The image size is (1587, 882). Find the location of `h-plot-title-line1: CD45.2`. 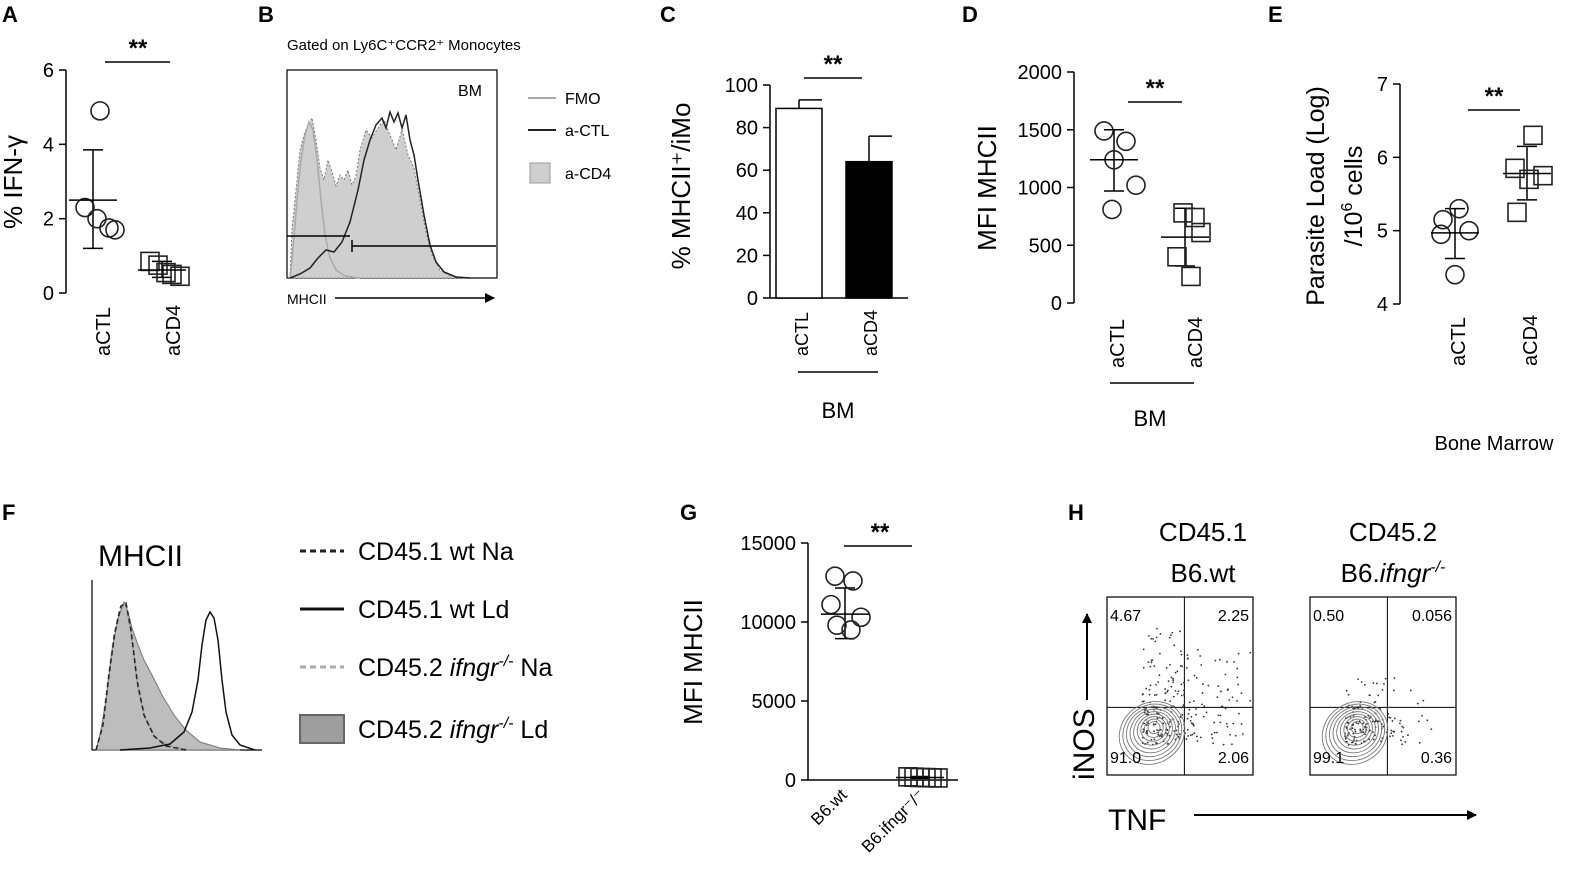

h-plot-title-line1: CD45.2 is located at coordinates (1393, 532).